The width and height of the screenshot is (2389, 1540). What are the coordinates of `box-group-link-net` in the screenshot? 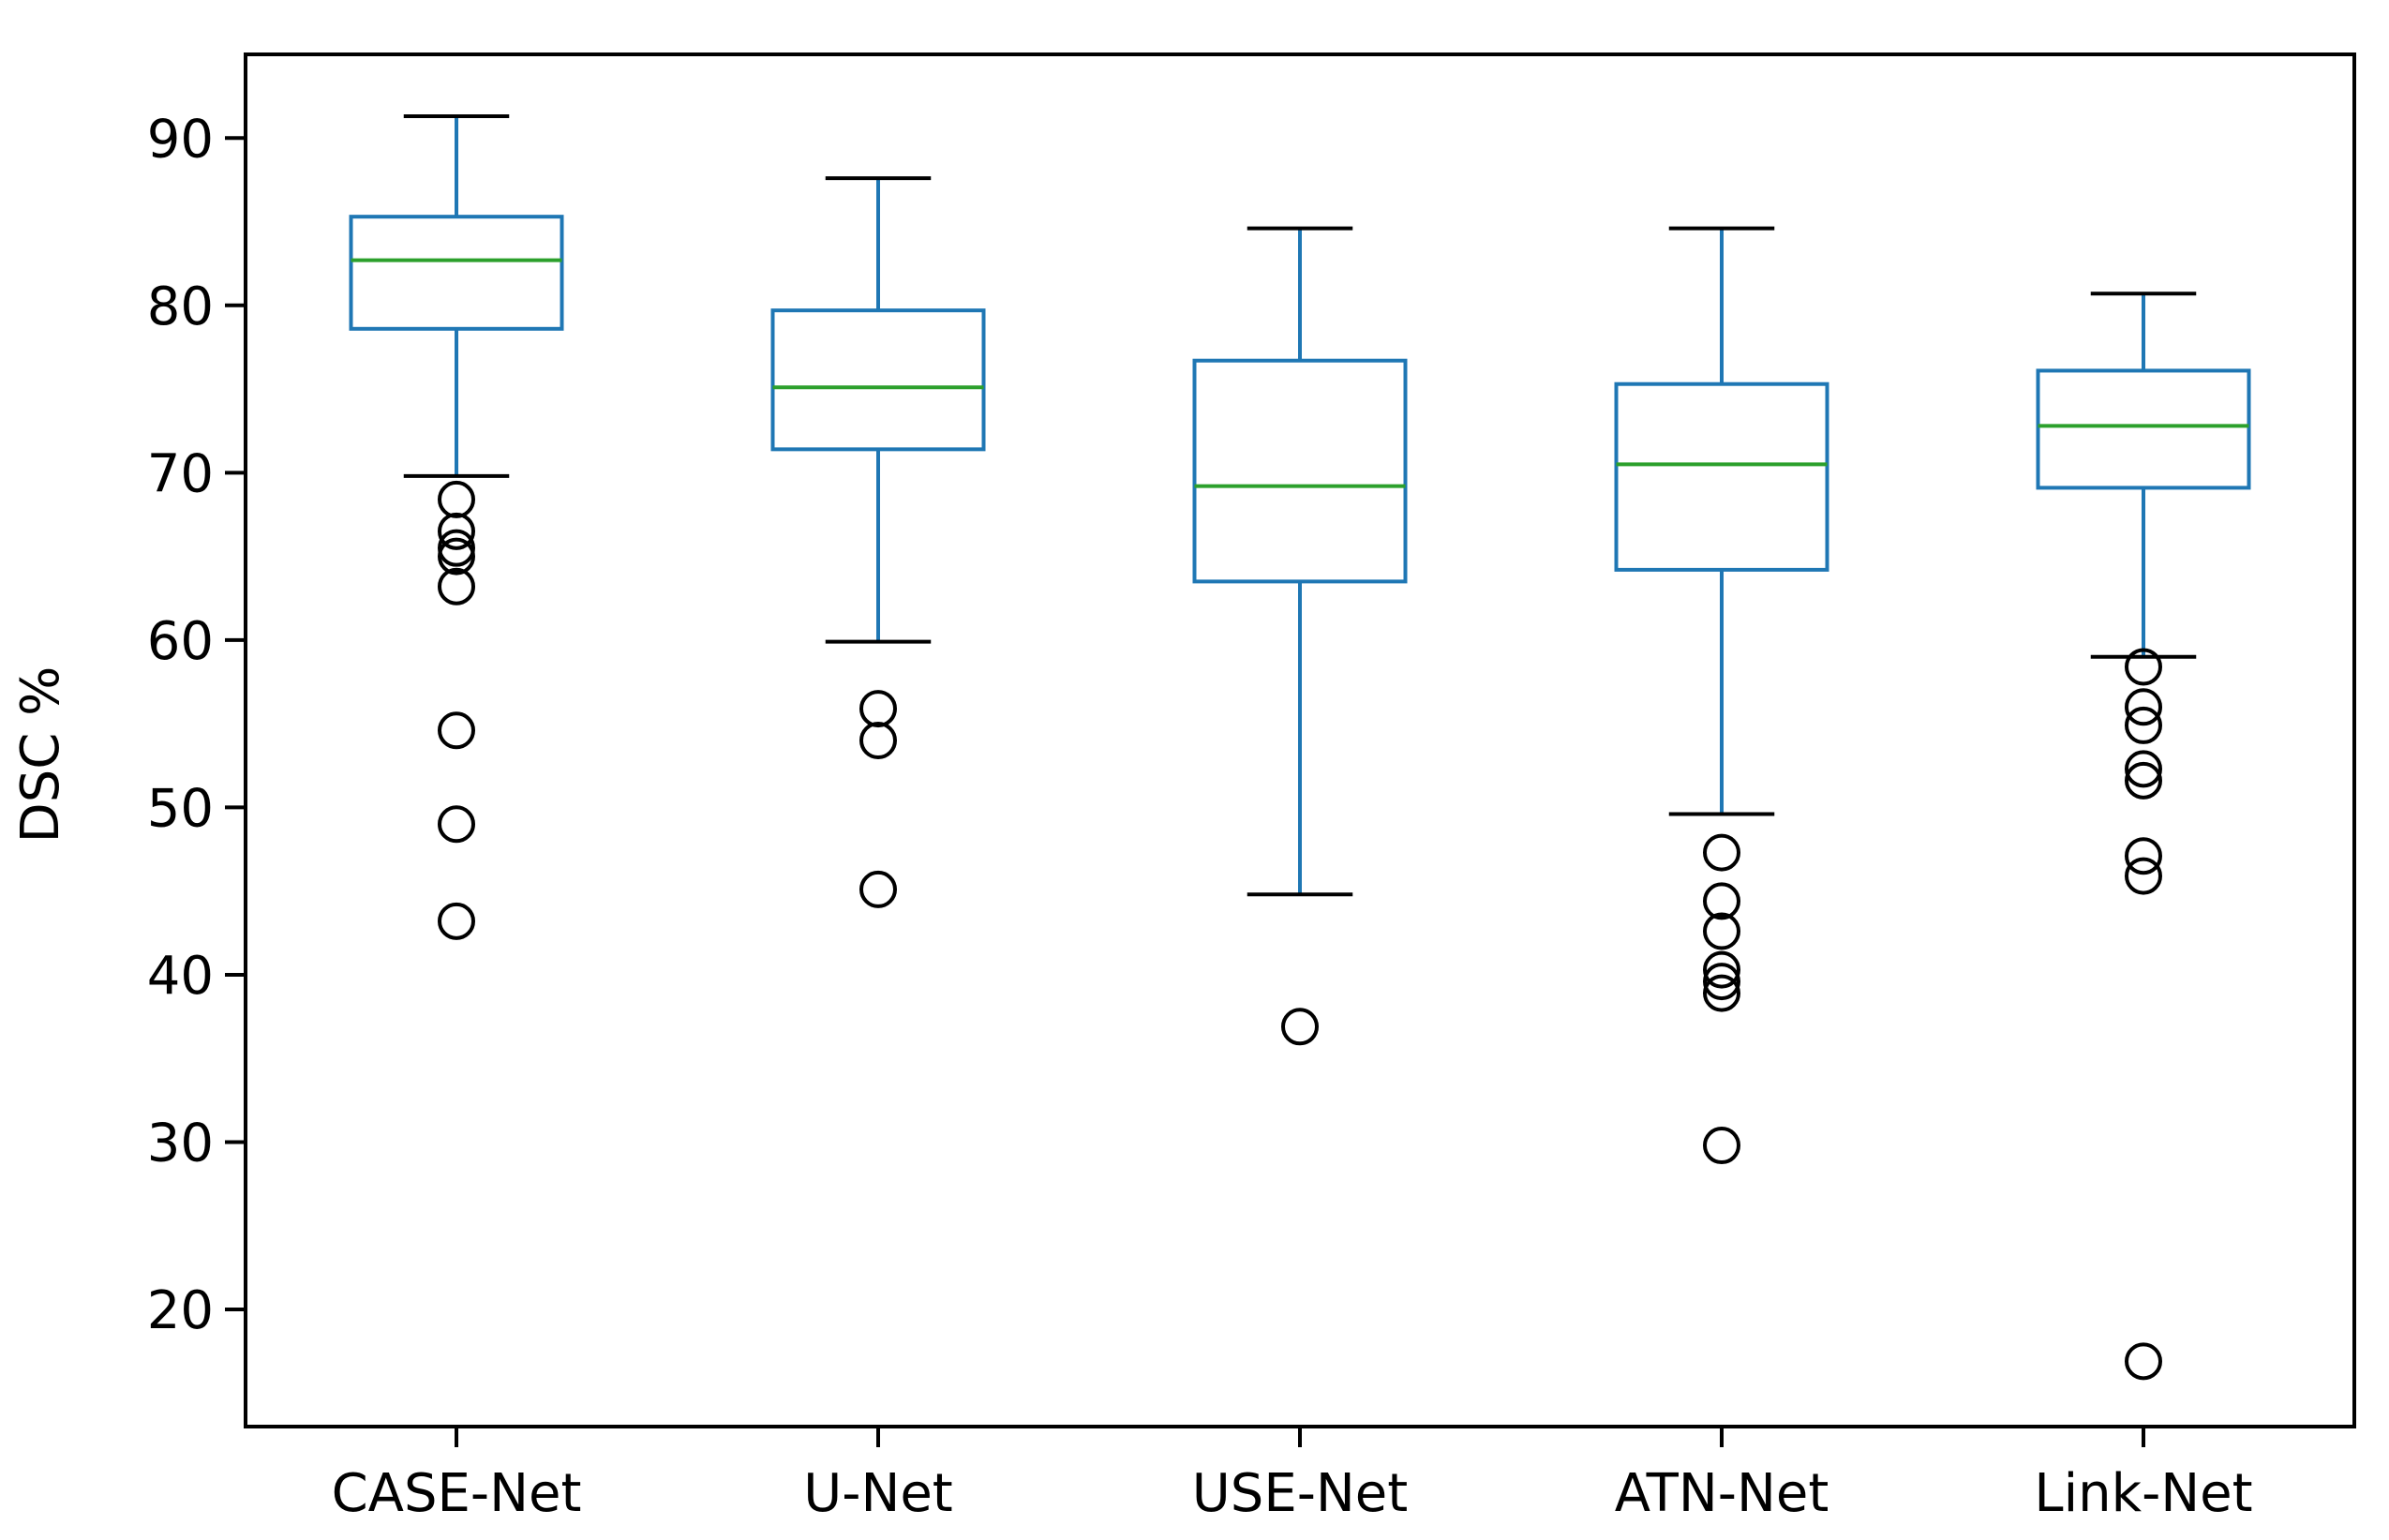 It's located at (2143, 836).